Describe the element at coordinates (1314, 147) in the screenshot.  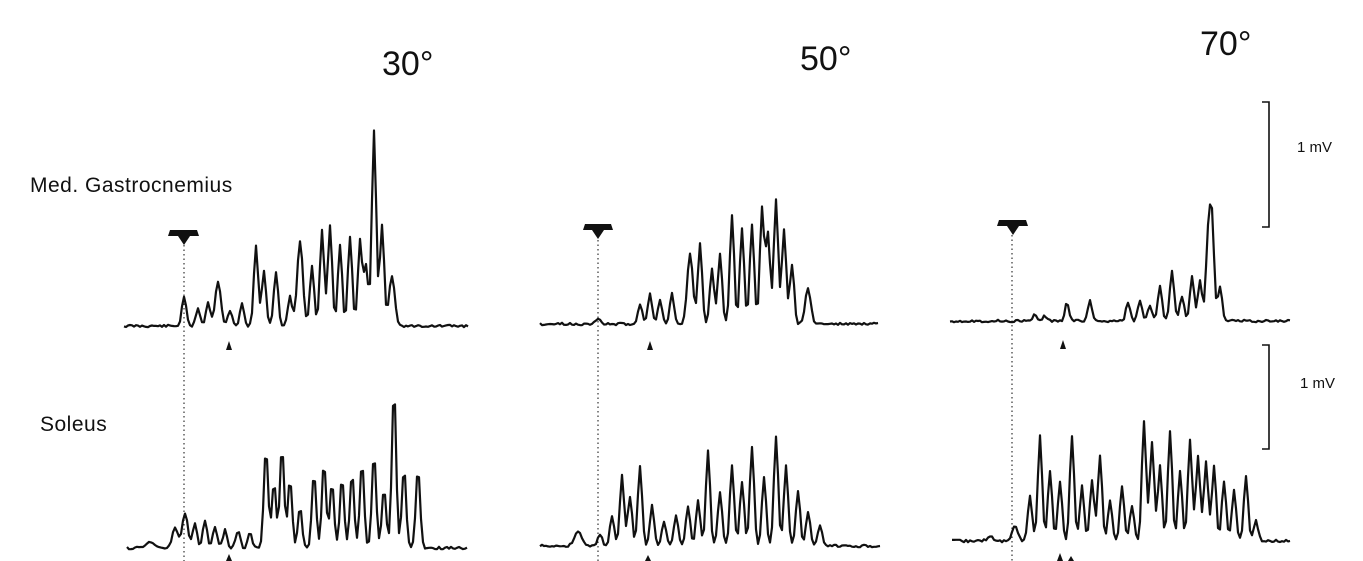
I see `scale-label-top: 1 mV` at that location.